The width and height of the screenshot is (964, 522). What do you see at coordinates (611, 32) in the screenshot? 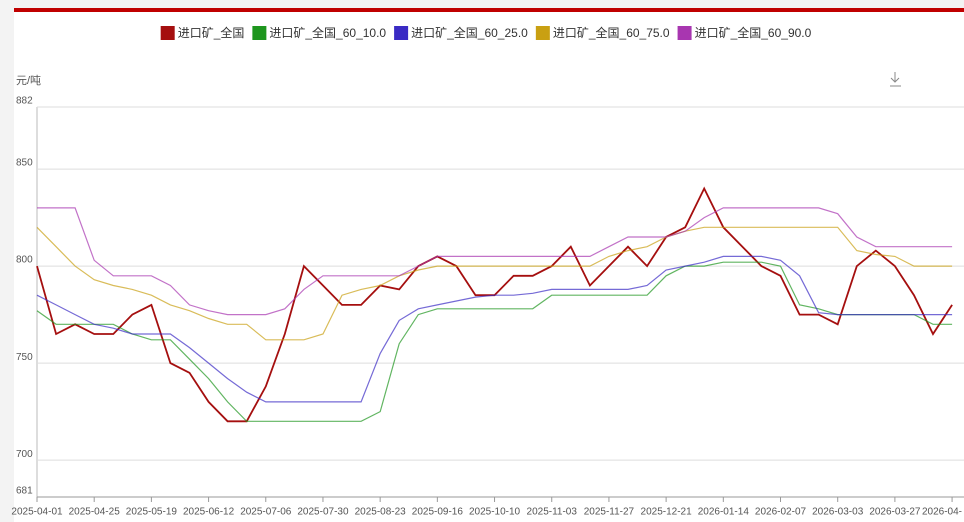
I see `legend-label: 进口矿_全国_60_75.0` at bounding box center [611, 32].